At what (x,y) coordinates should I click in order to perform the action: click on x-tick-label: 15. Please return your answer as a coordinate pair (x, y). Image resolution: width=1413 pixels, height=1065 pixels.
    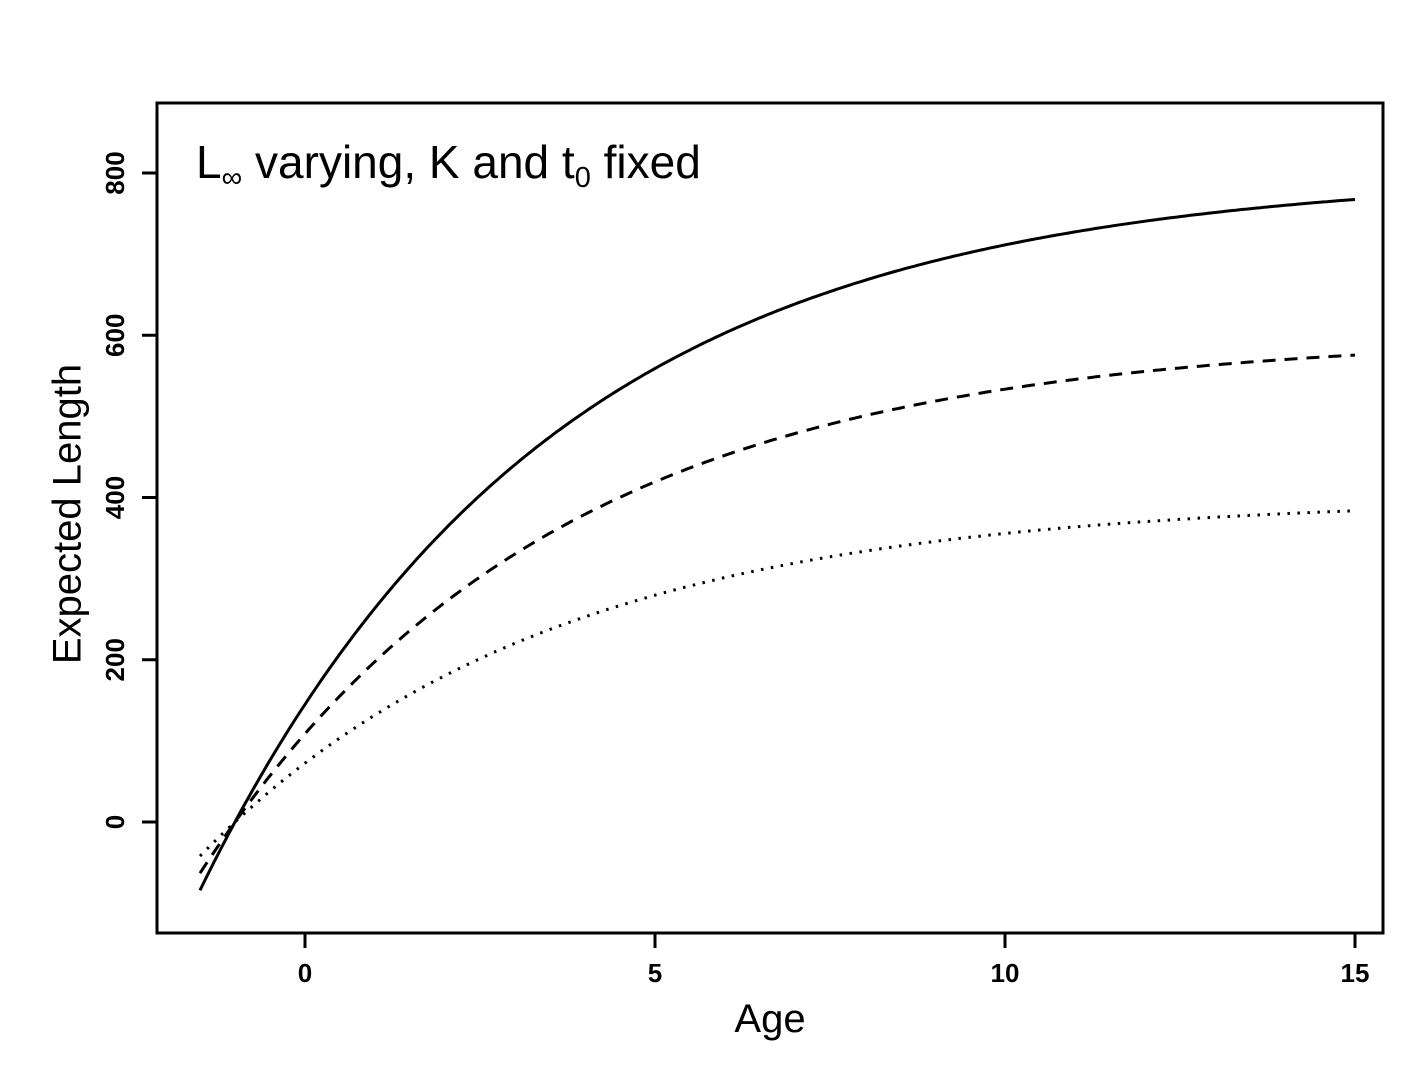
    Looking at the image, I should click on (1355, 973).